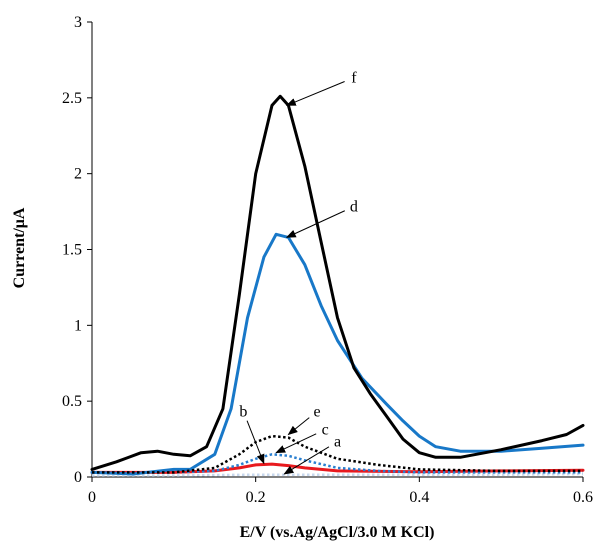  What do you see at coordinates (419, 497) in the screenshot?
I see `x-tick-label: 0.4` at bounding box center [419, 497].